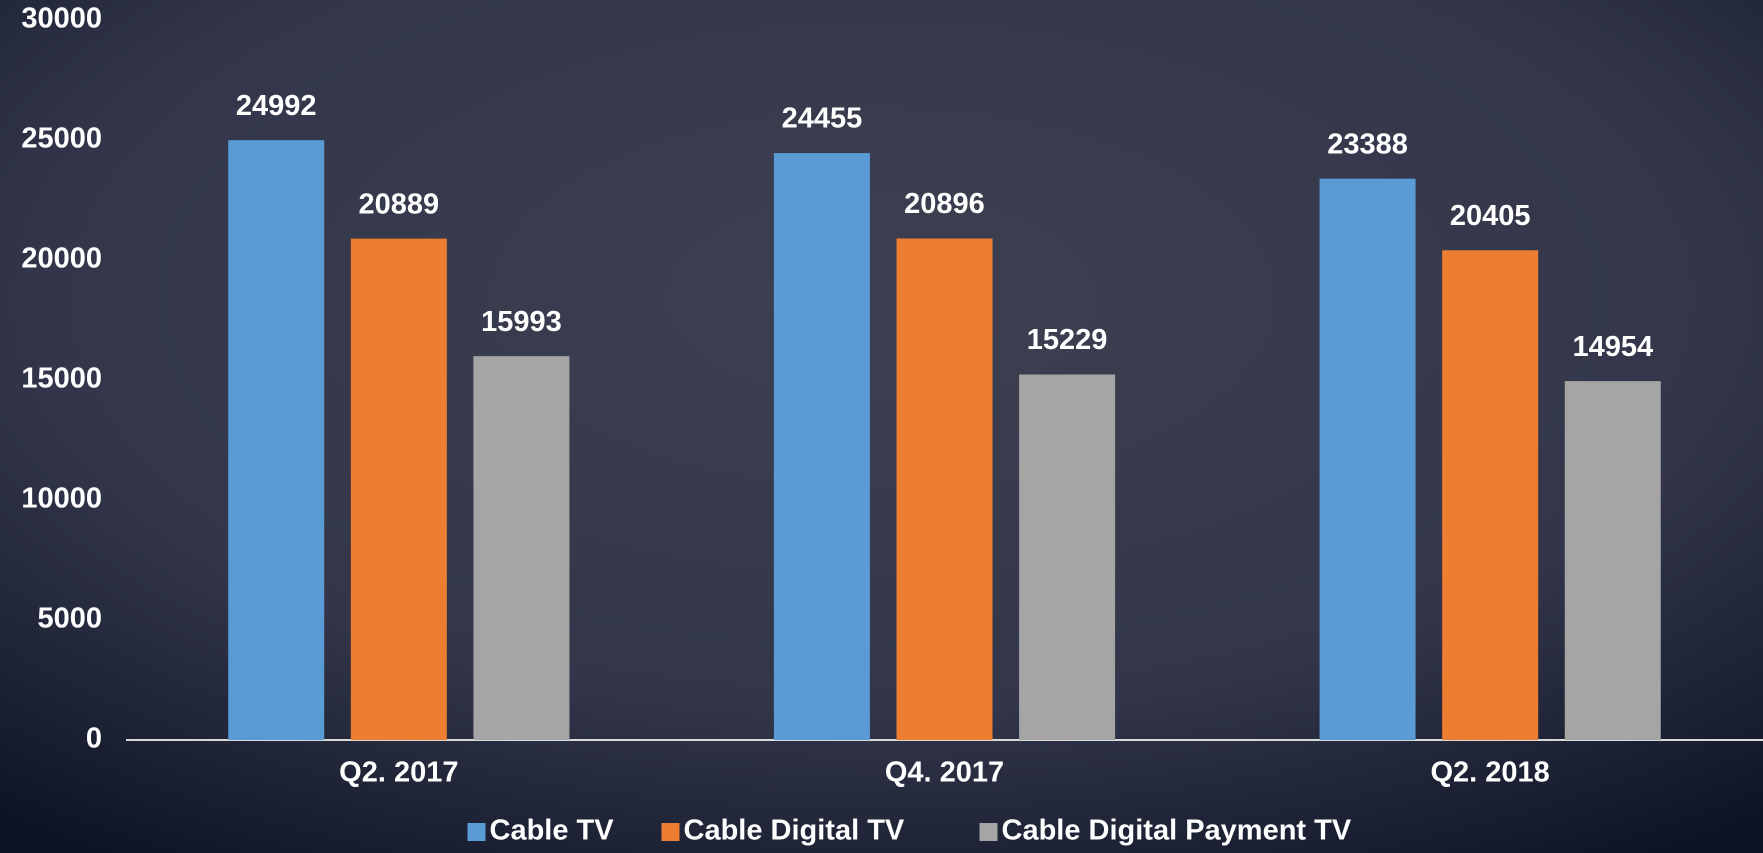 Image resolution: width=1763 pixels, height=853 pixels. Describe the element at coordinates (1490, 216) in the screenshot. I see `value-label: 20405` at that location.